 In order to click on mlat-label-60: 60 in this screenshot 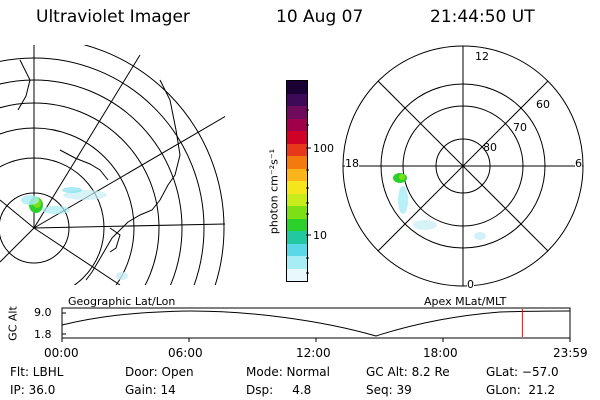, I will do `click(543, 104)`.